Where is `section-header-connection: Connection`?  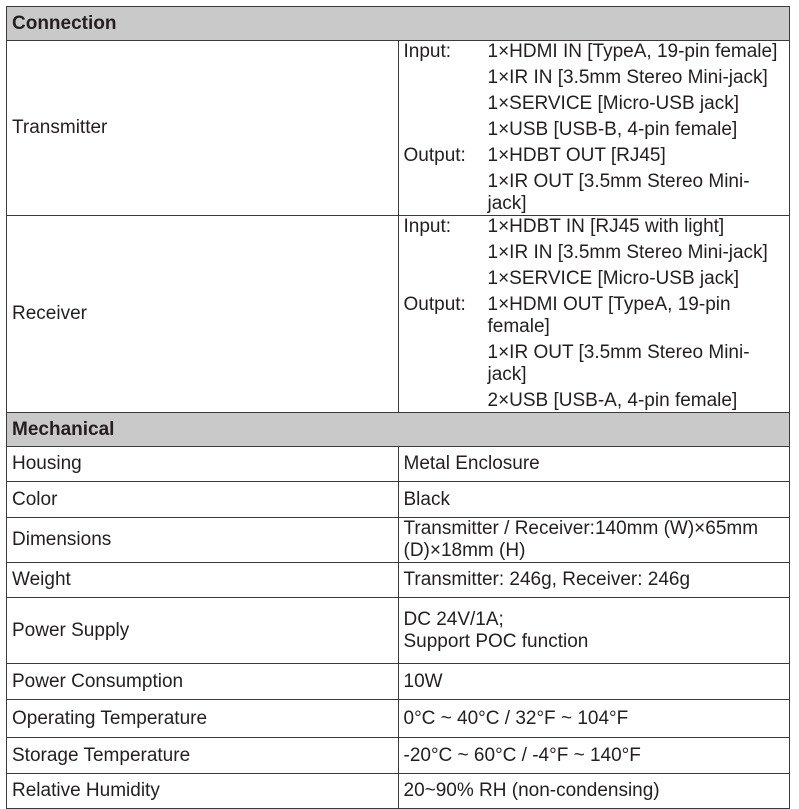 section-header-connection: Connection is located at coordinates (398, 23).